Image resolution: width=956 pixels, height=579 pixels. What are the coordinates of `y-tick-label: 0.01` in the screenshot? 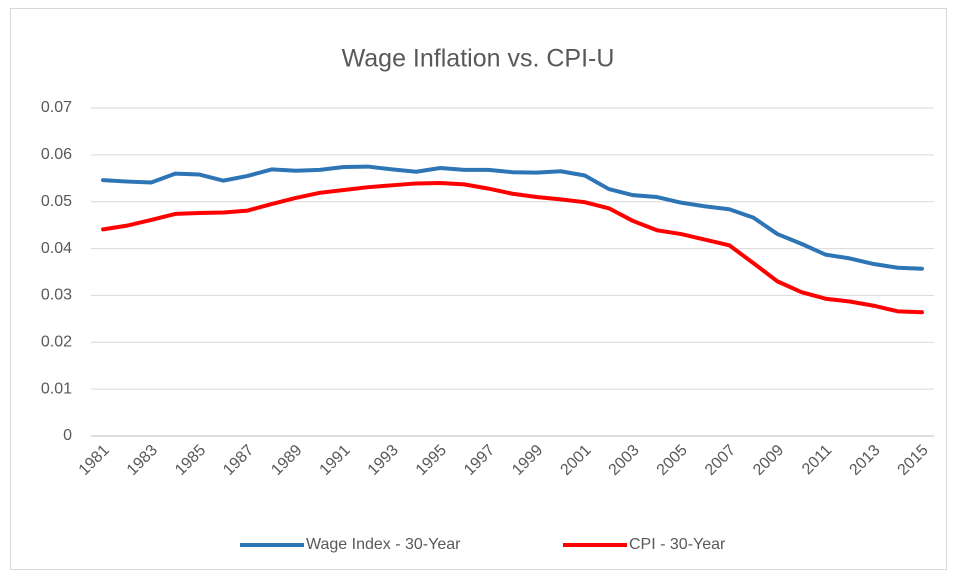 It's located at (56, 388).